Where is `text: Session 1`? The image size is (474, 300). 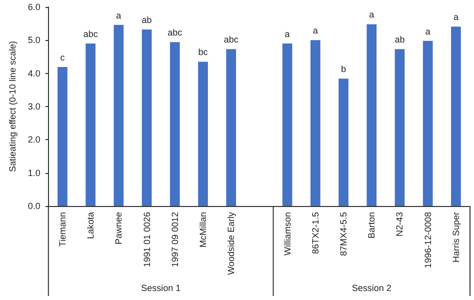 text: Session 1 is located at coordinates (161, 288).